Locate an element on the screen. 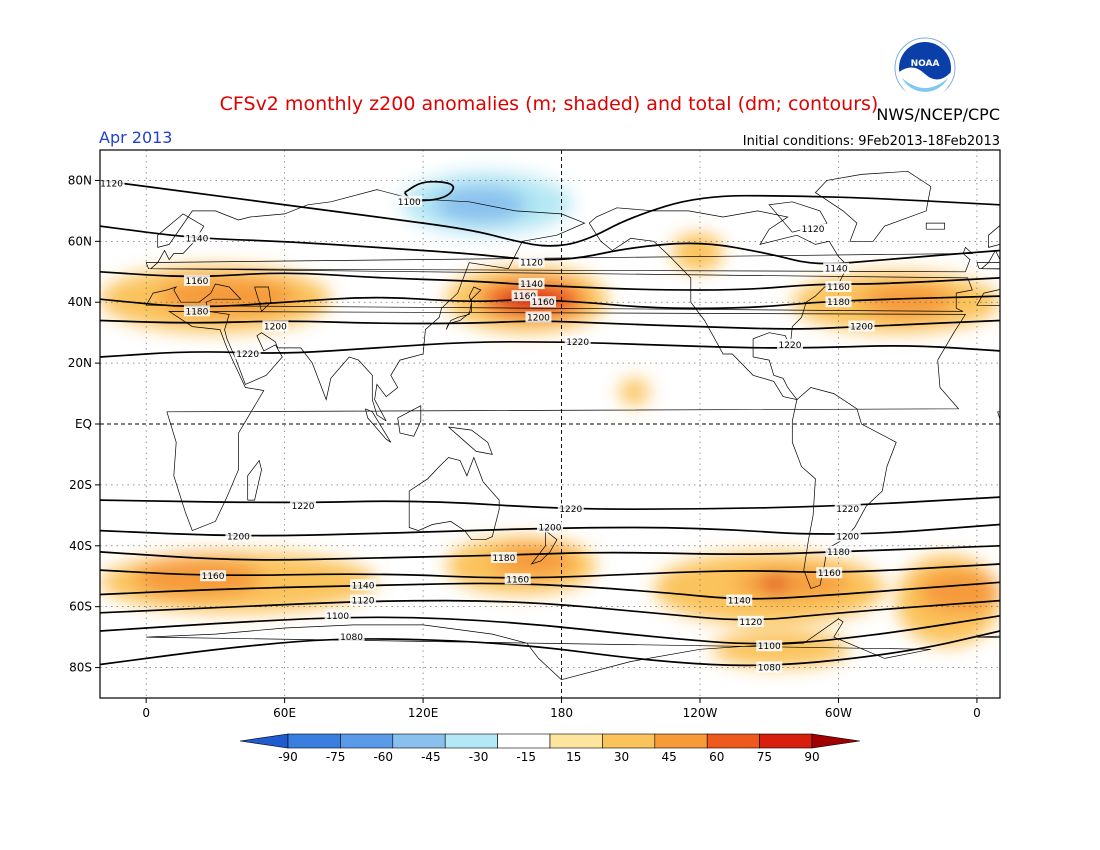  noaa-logo: NOAA is located at coordinates (925, 68).